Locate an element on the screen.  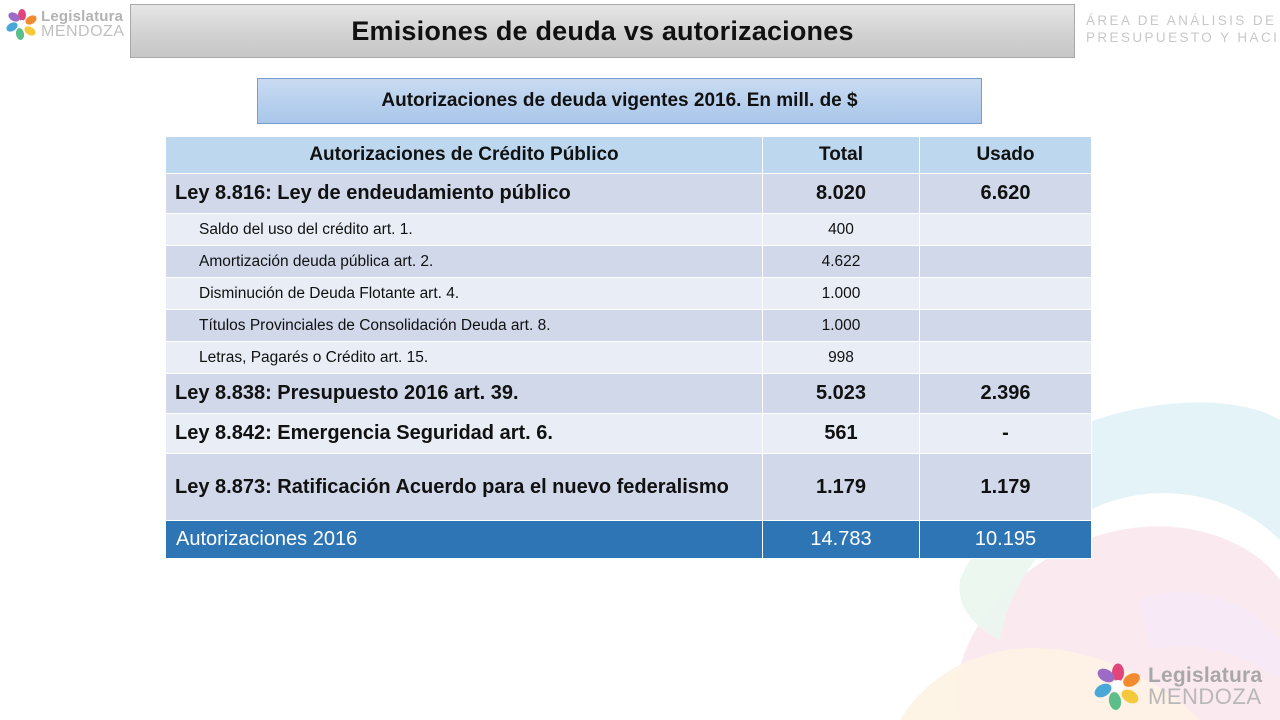
row-label: Ley 8.838: Presupuesto 2016 art. 39. is located at coordinates (464, 393).